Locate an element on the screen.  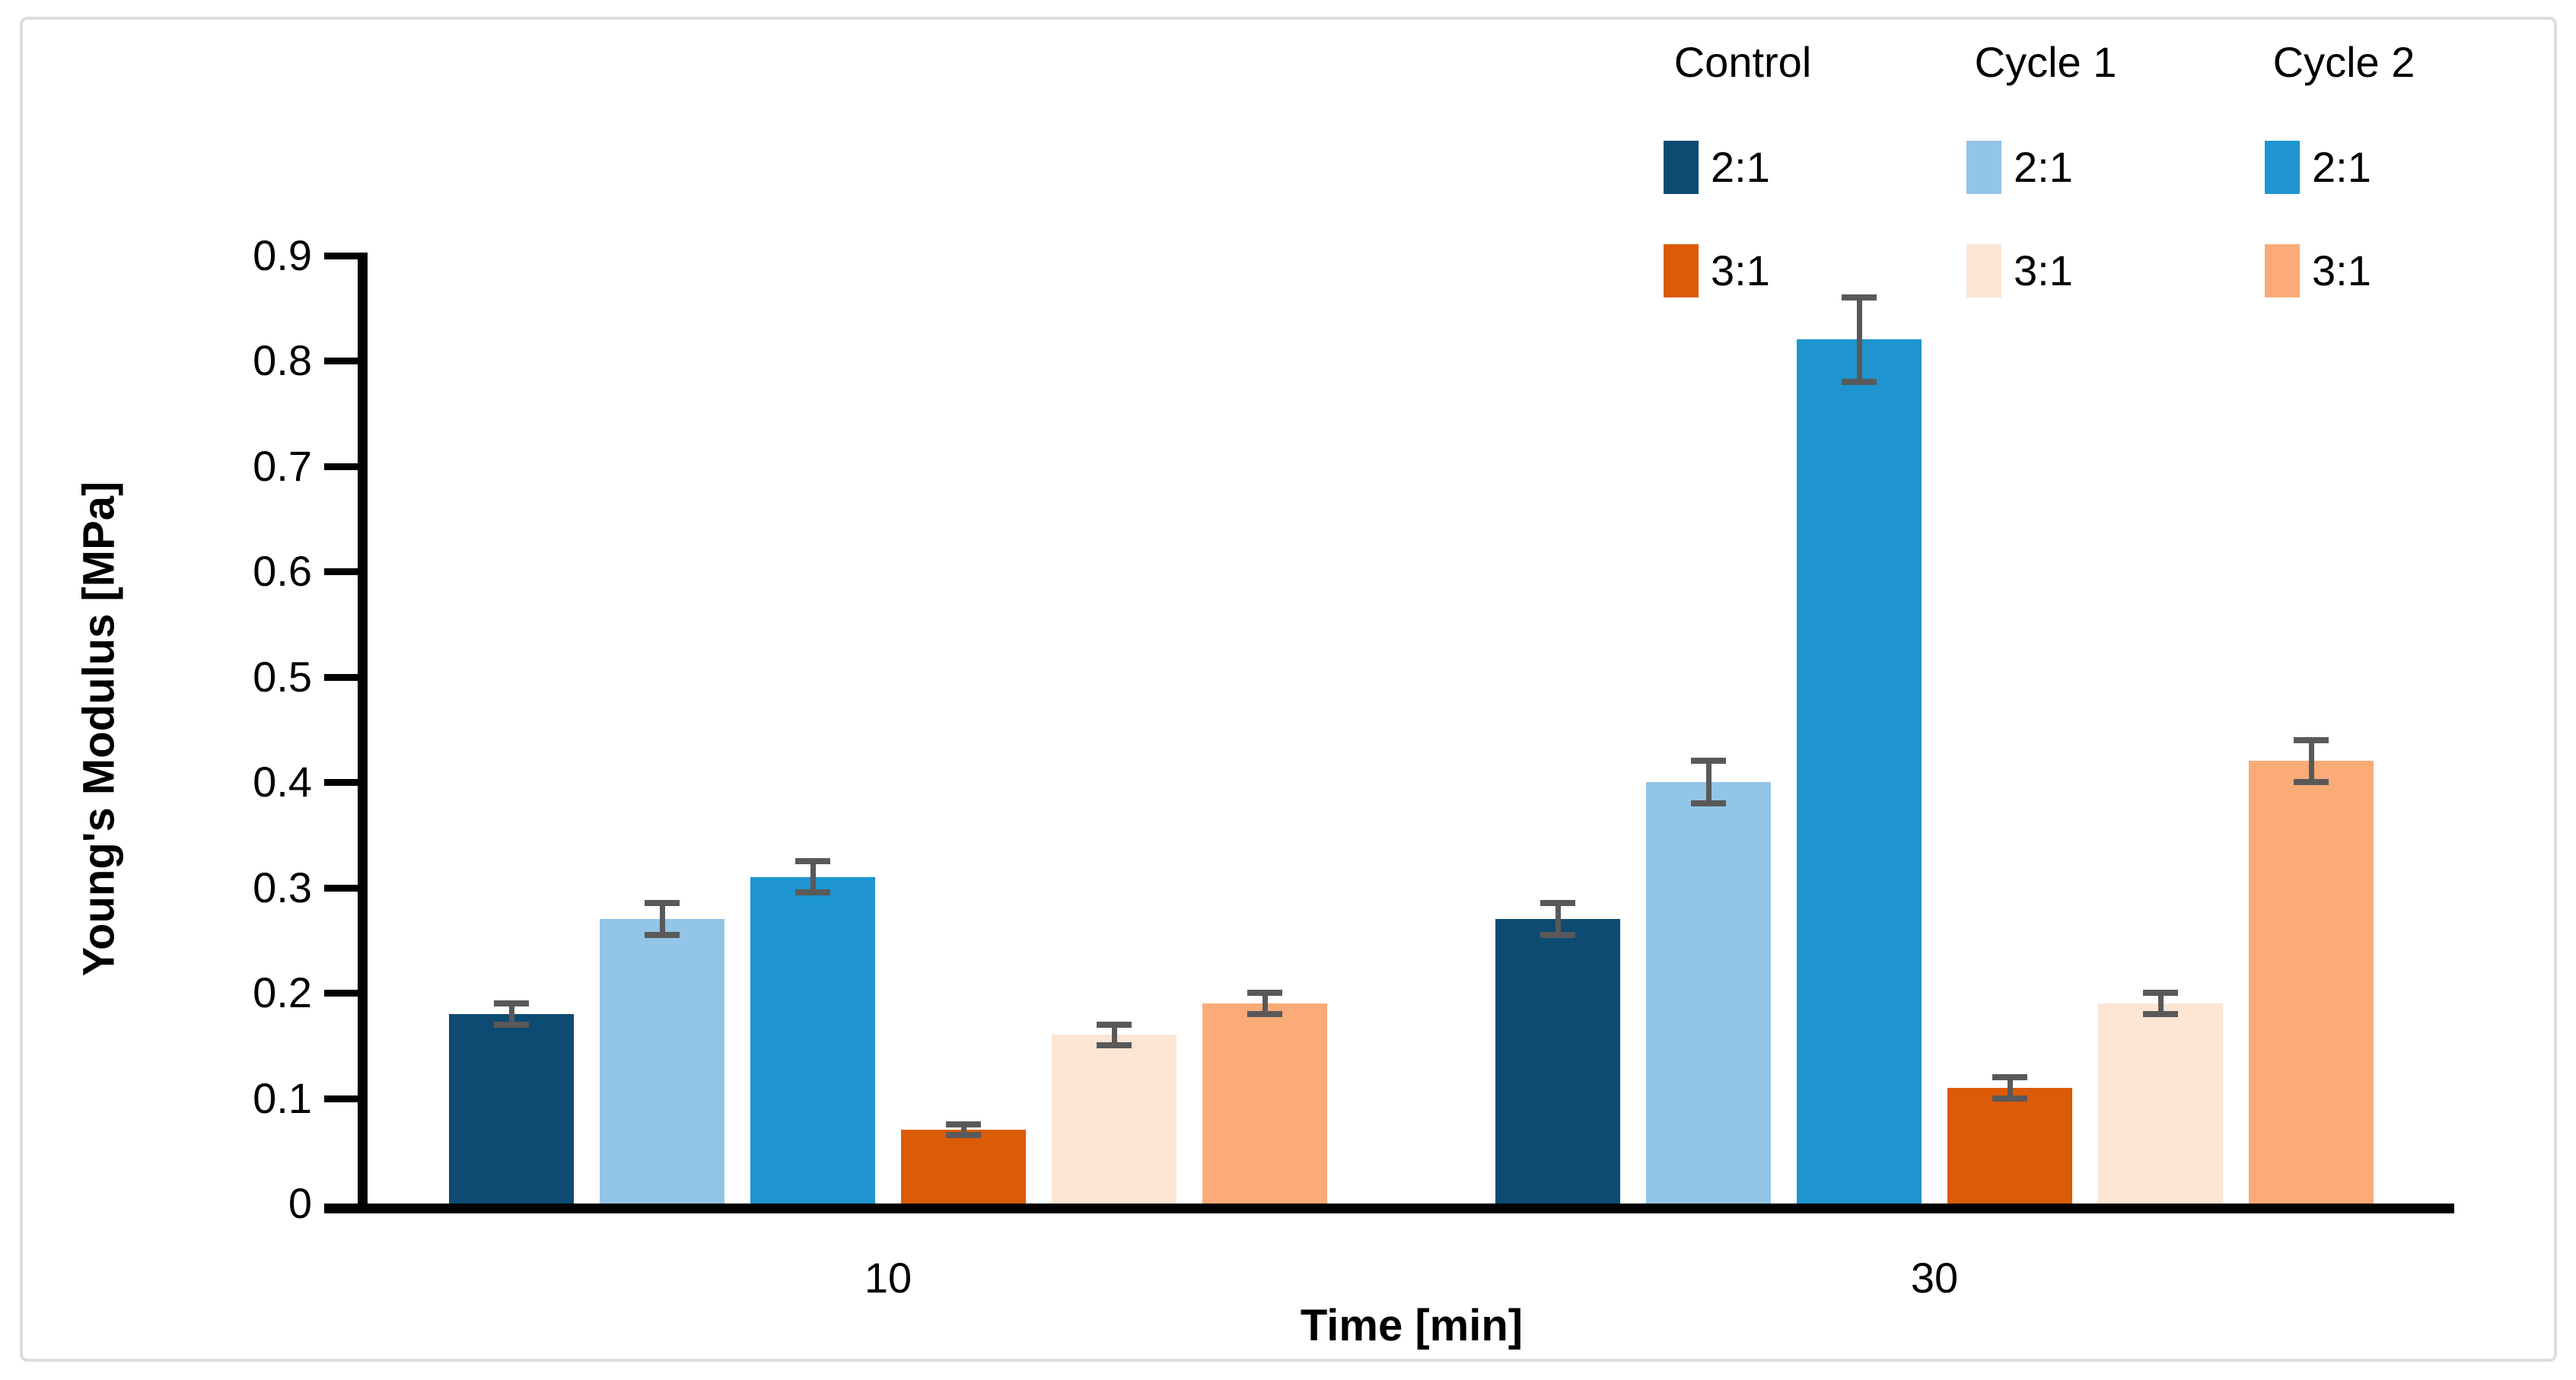
legend-header: Cycle 1 is located at coordinates (2045, 62).